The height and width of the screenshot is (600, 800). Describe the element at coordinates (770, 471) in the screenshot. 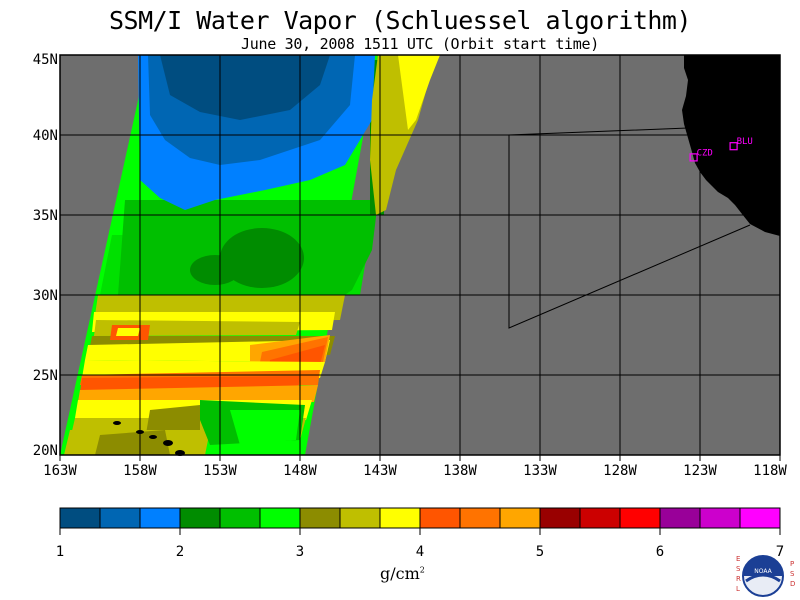

I see `lon-label-118w: 118W` at that location.